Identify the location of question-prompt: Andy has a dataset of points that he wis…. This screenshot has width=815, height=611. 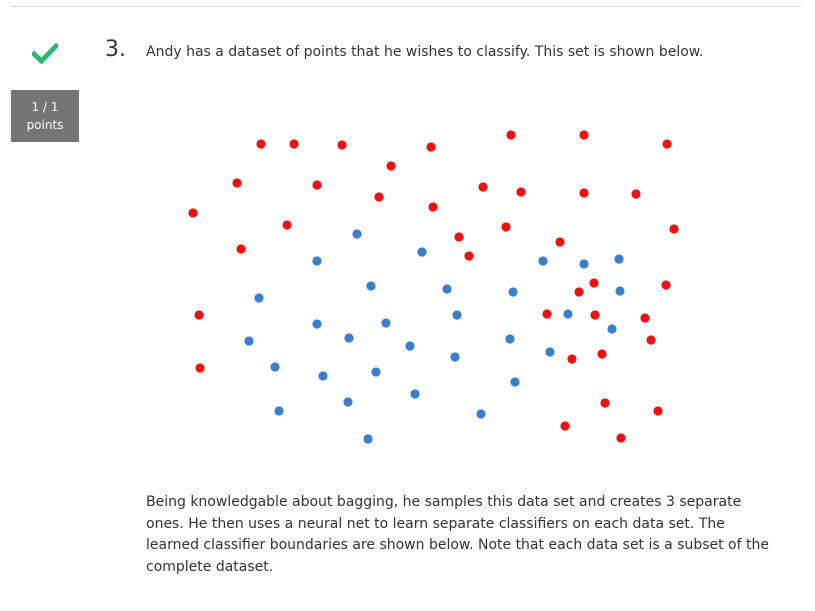
(425, 52).